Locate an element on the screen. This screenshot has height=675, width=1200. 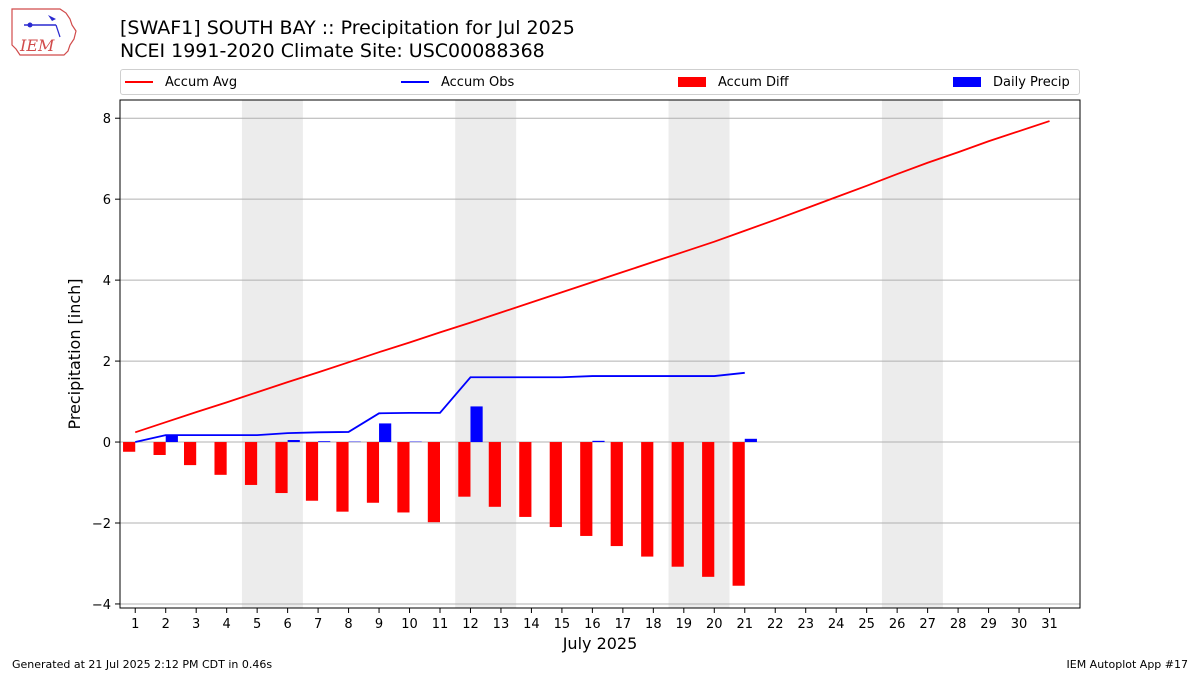
x-axis-label: July 2025 is located at coordinates (600, 643).